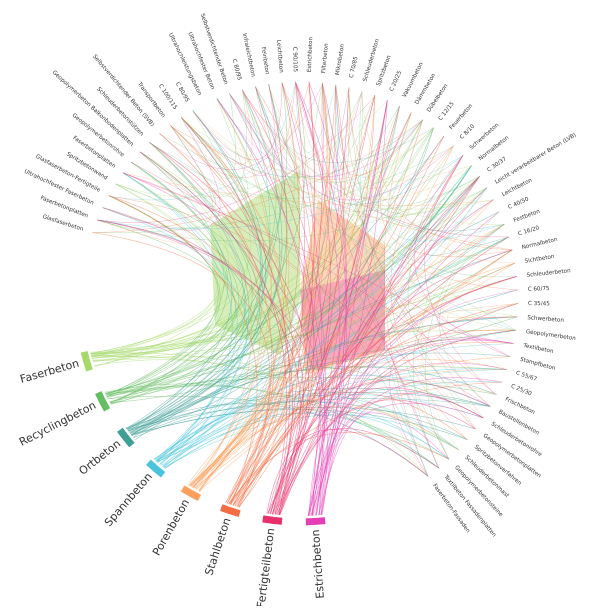  Describe the element at coordinates (57, 424) in the screenshot. I see `group-label: Recyclingbeton` at that location.